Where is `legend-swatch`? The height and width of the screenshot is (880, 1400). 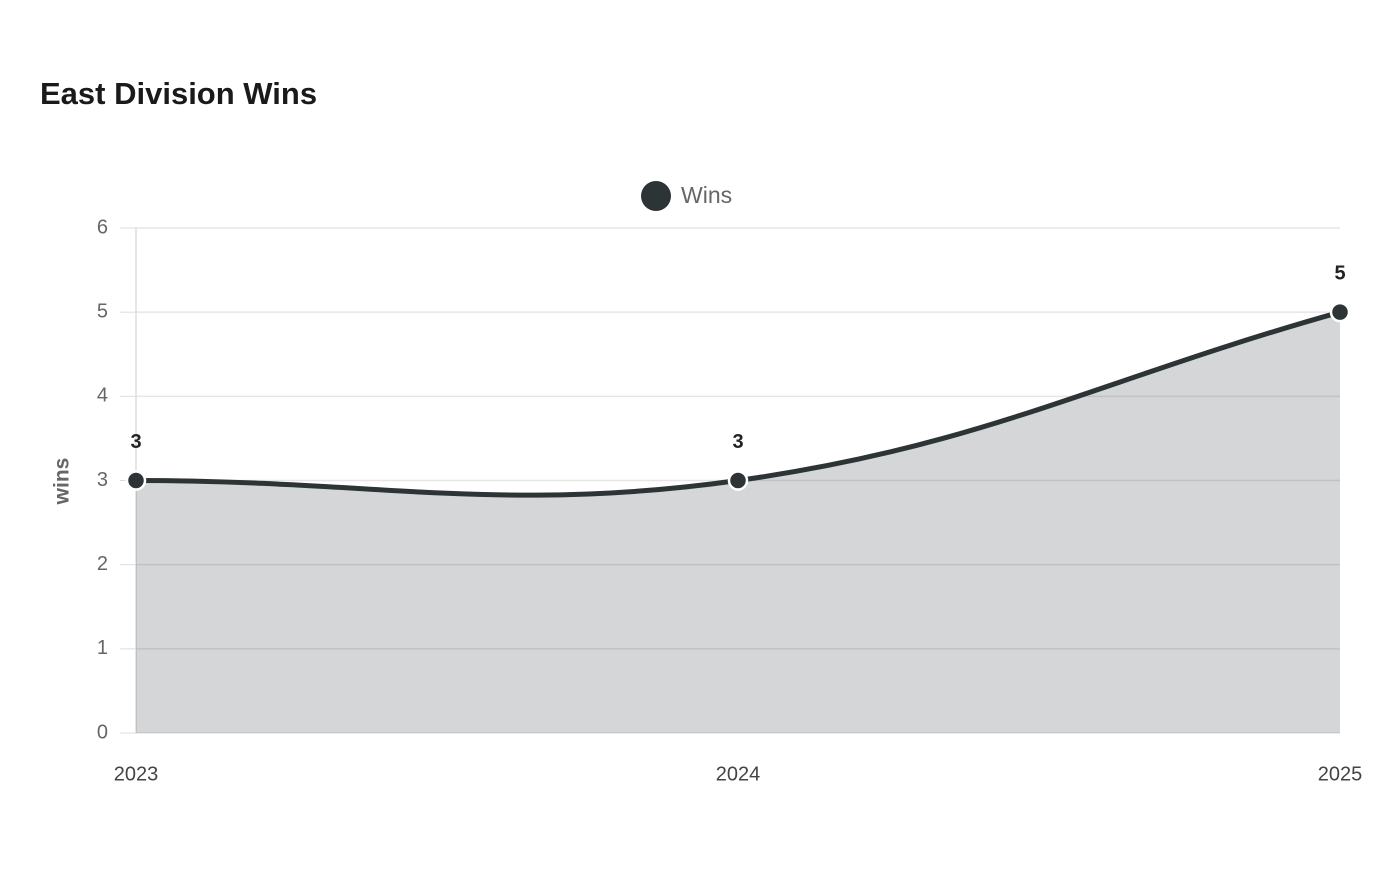
legend-swatch is located at coordinates (656, 196).